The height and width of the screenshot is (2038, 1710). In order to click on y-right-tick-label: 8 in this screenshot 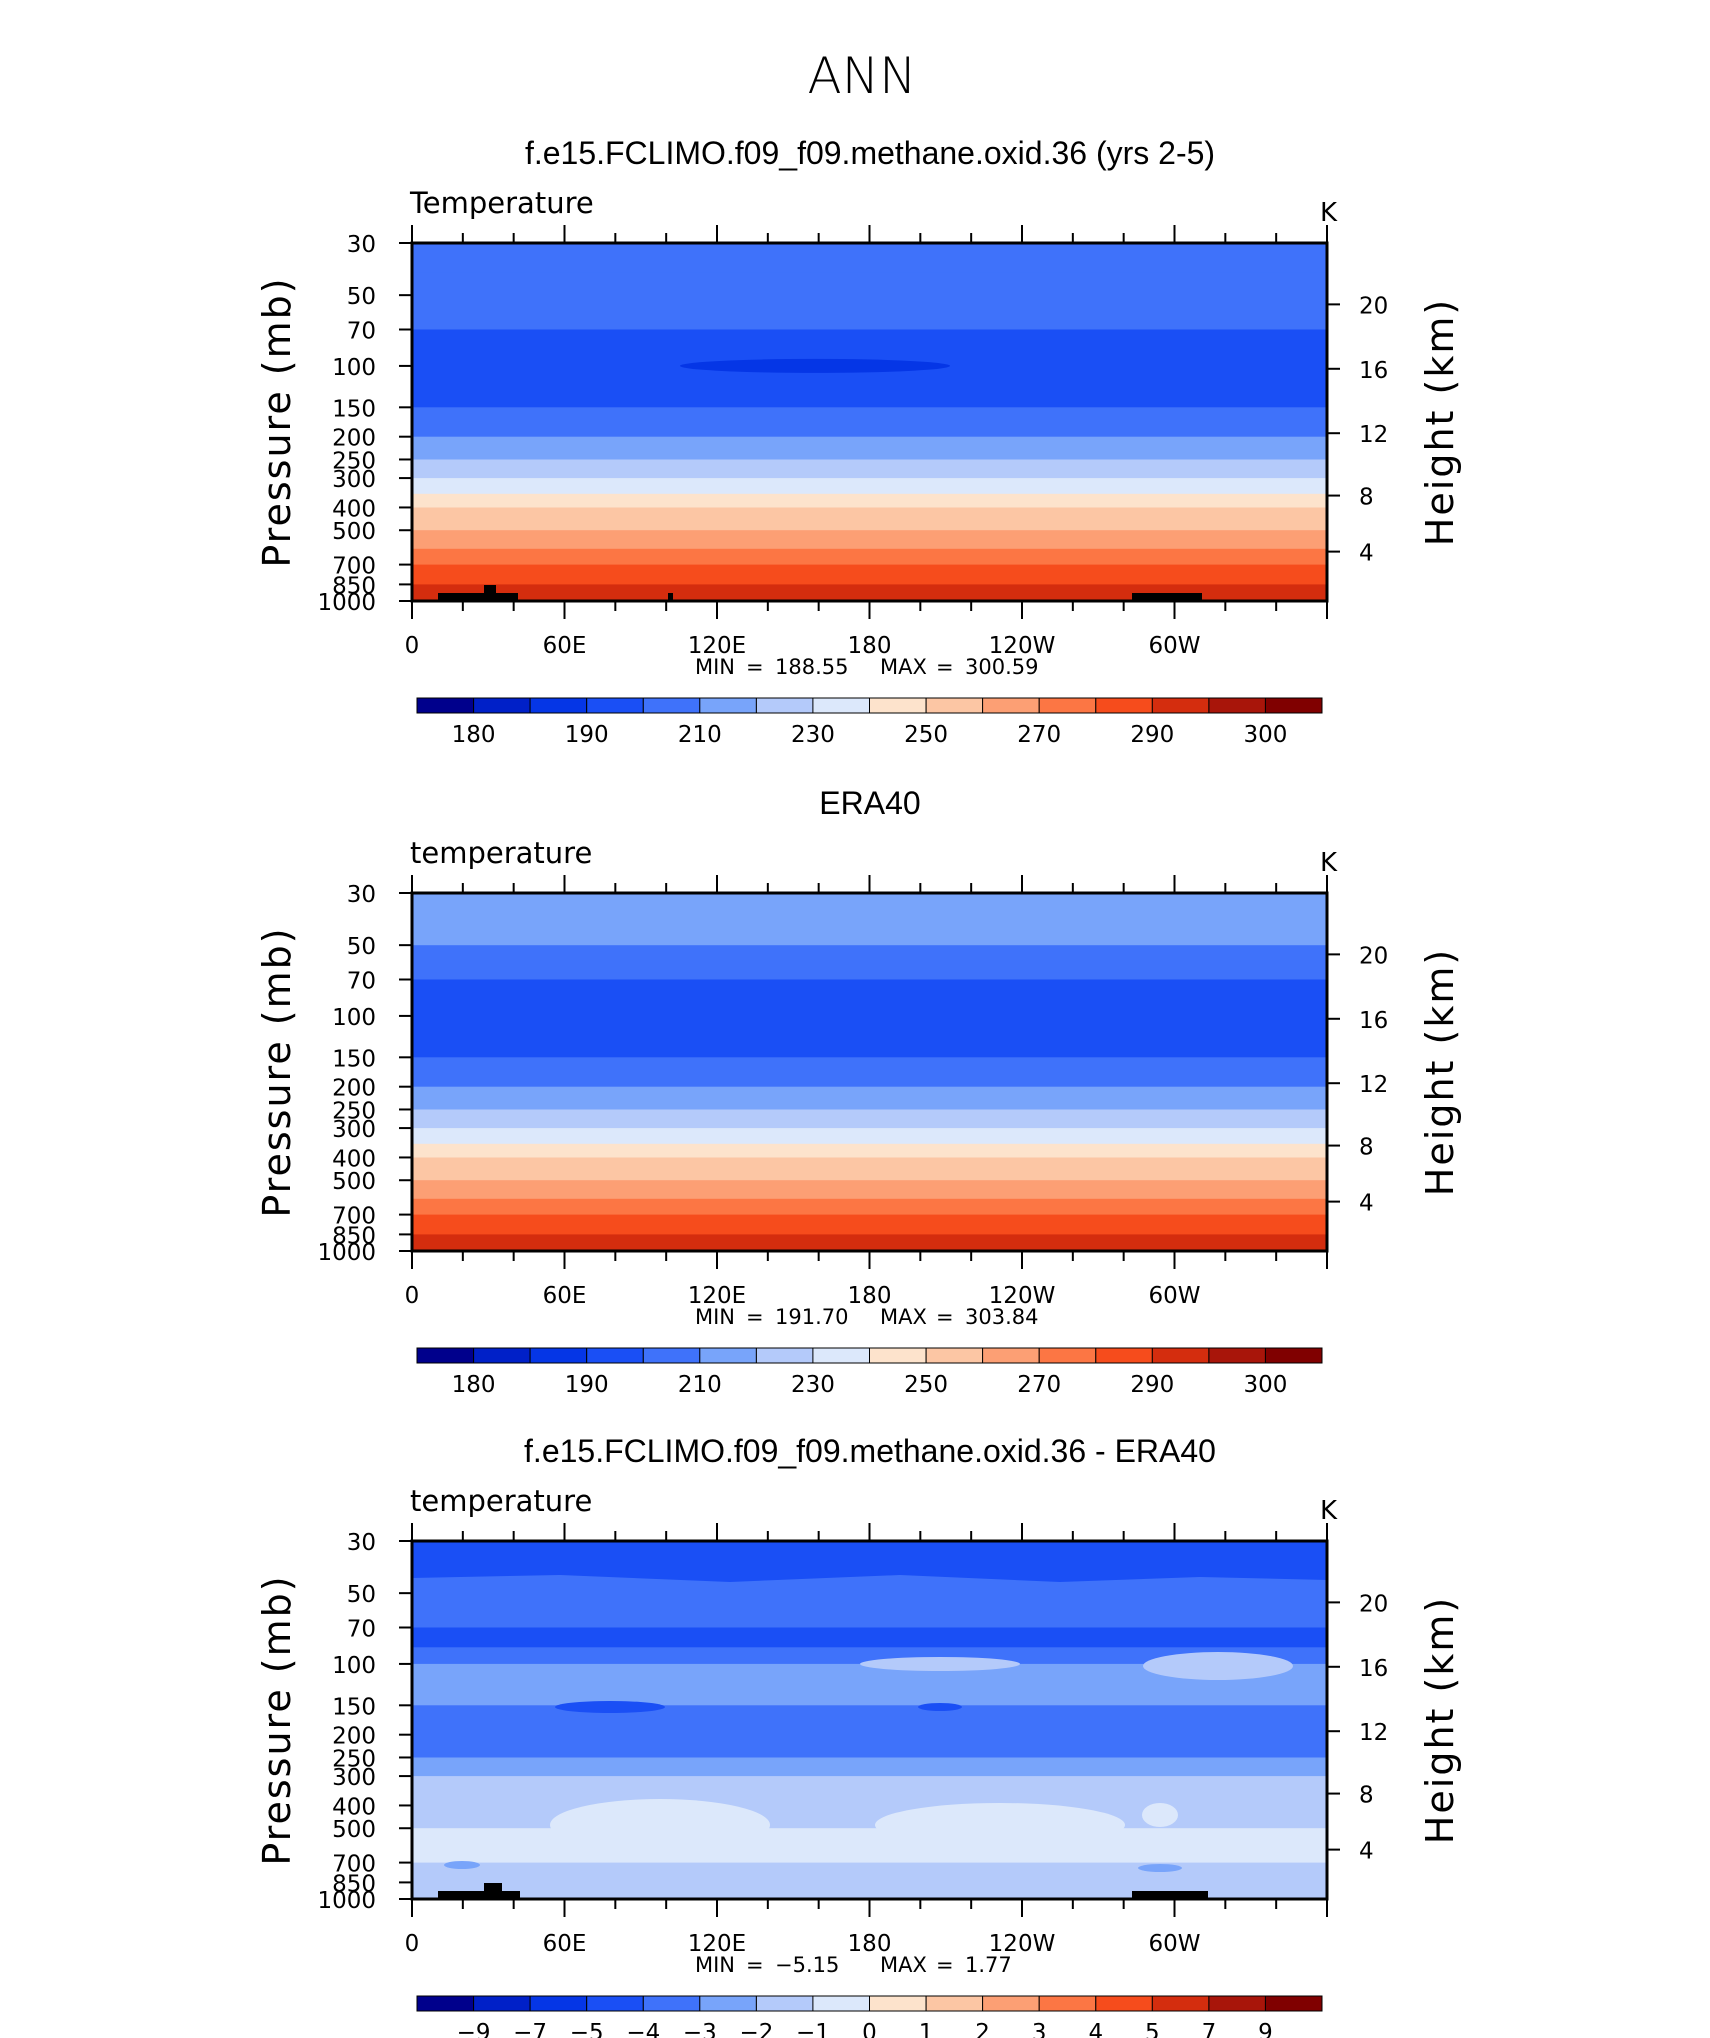, I will do `click(1366, 498)`.